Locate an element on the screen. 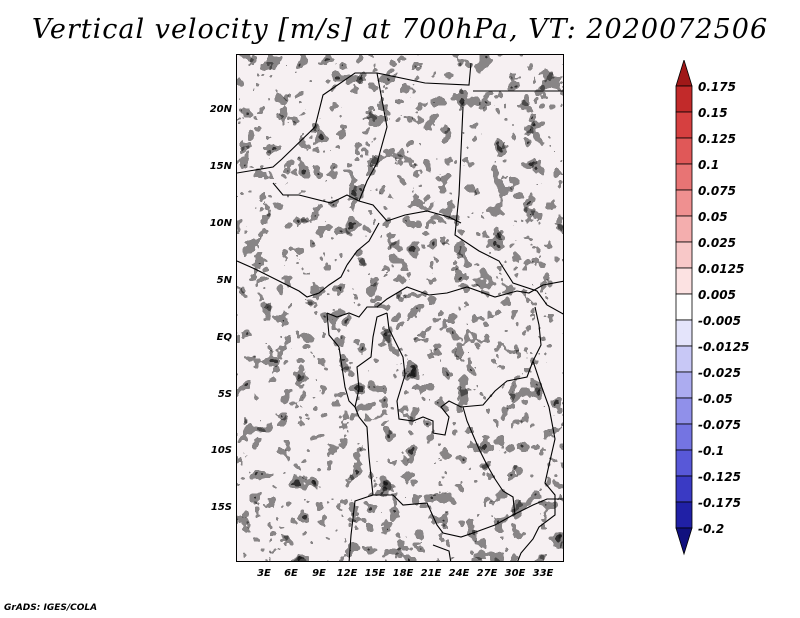  lon-label-9e: 9E is located at coordinates (319, 573).